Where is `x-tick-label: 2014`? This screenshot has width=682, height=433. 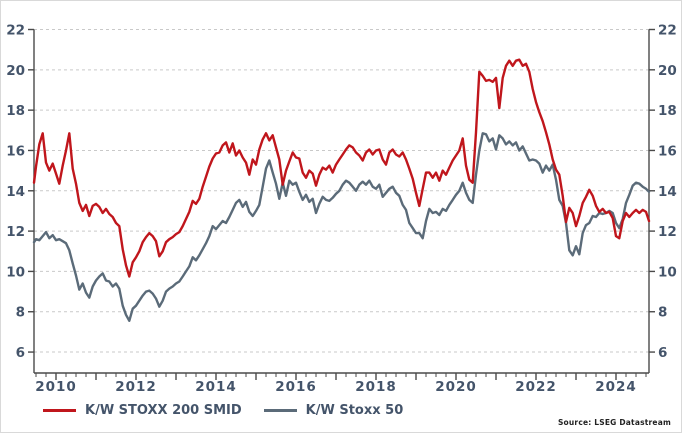
x-tick-label: 2014 is located at coordinates (216, 387).